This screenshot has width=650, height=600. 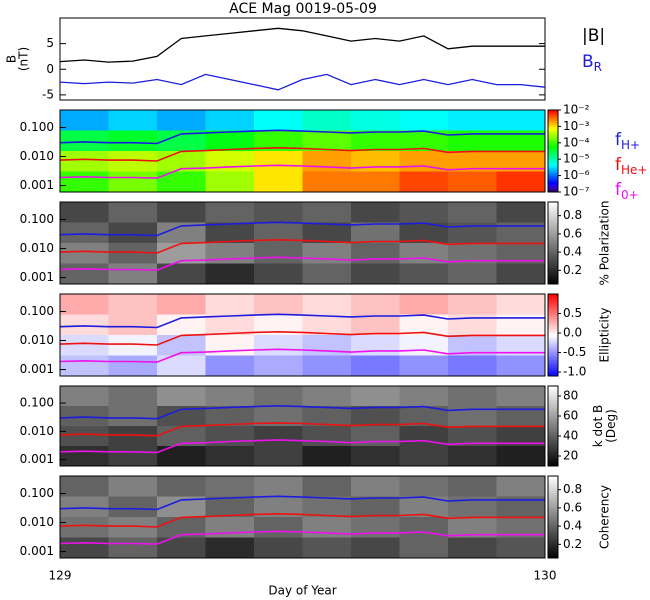 I want to click on colorbar-label: % Polarization, so click(x=605, y=243).